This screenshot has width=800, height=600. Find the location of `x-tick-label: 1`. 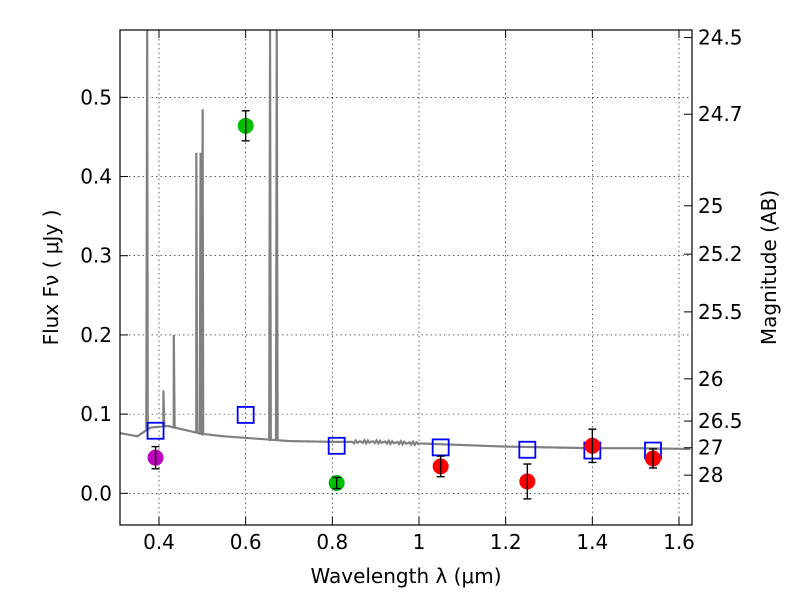

x-tick-label: 1 is located at coordinates (419, 542).